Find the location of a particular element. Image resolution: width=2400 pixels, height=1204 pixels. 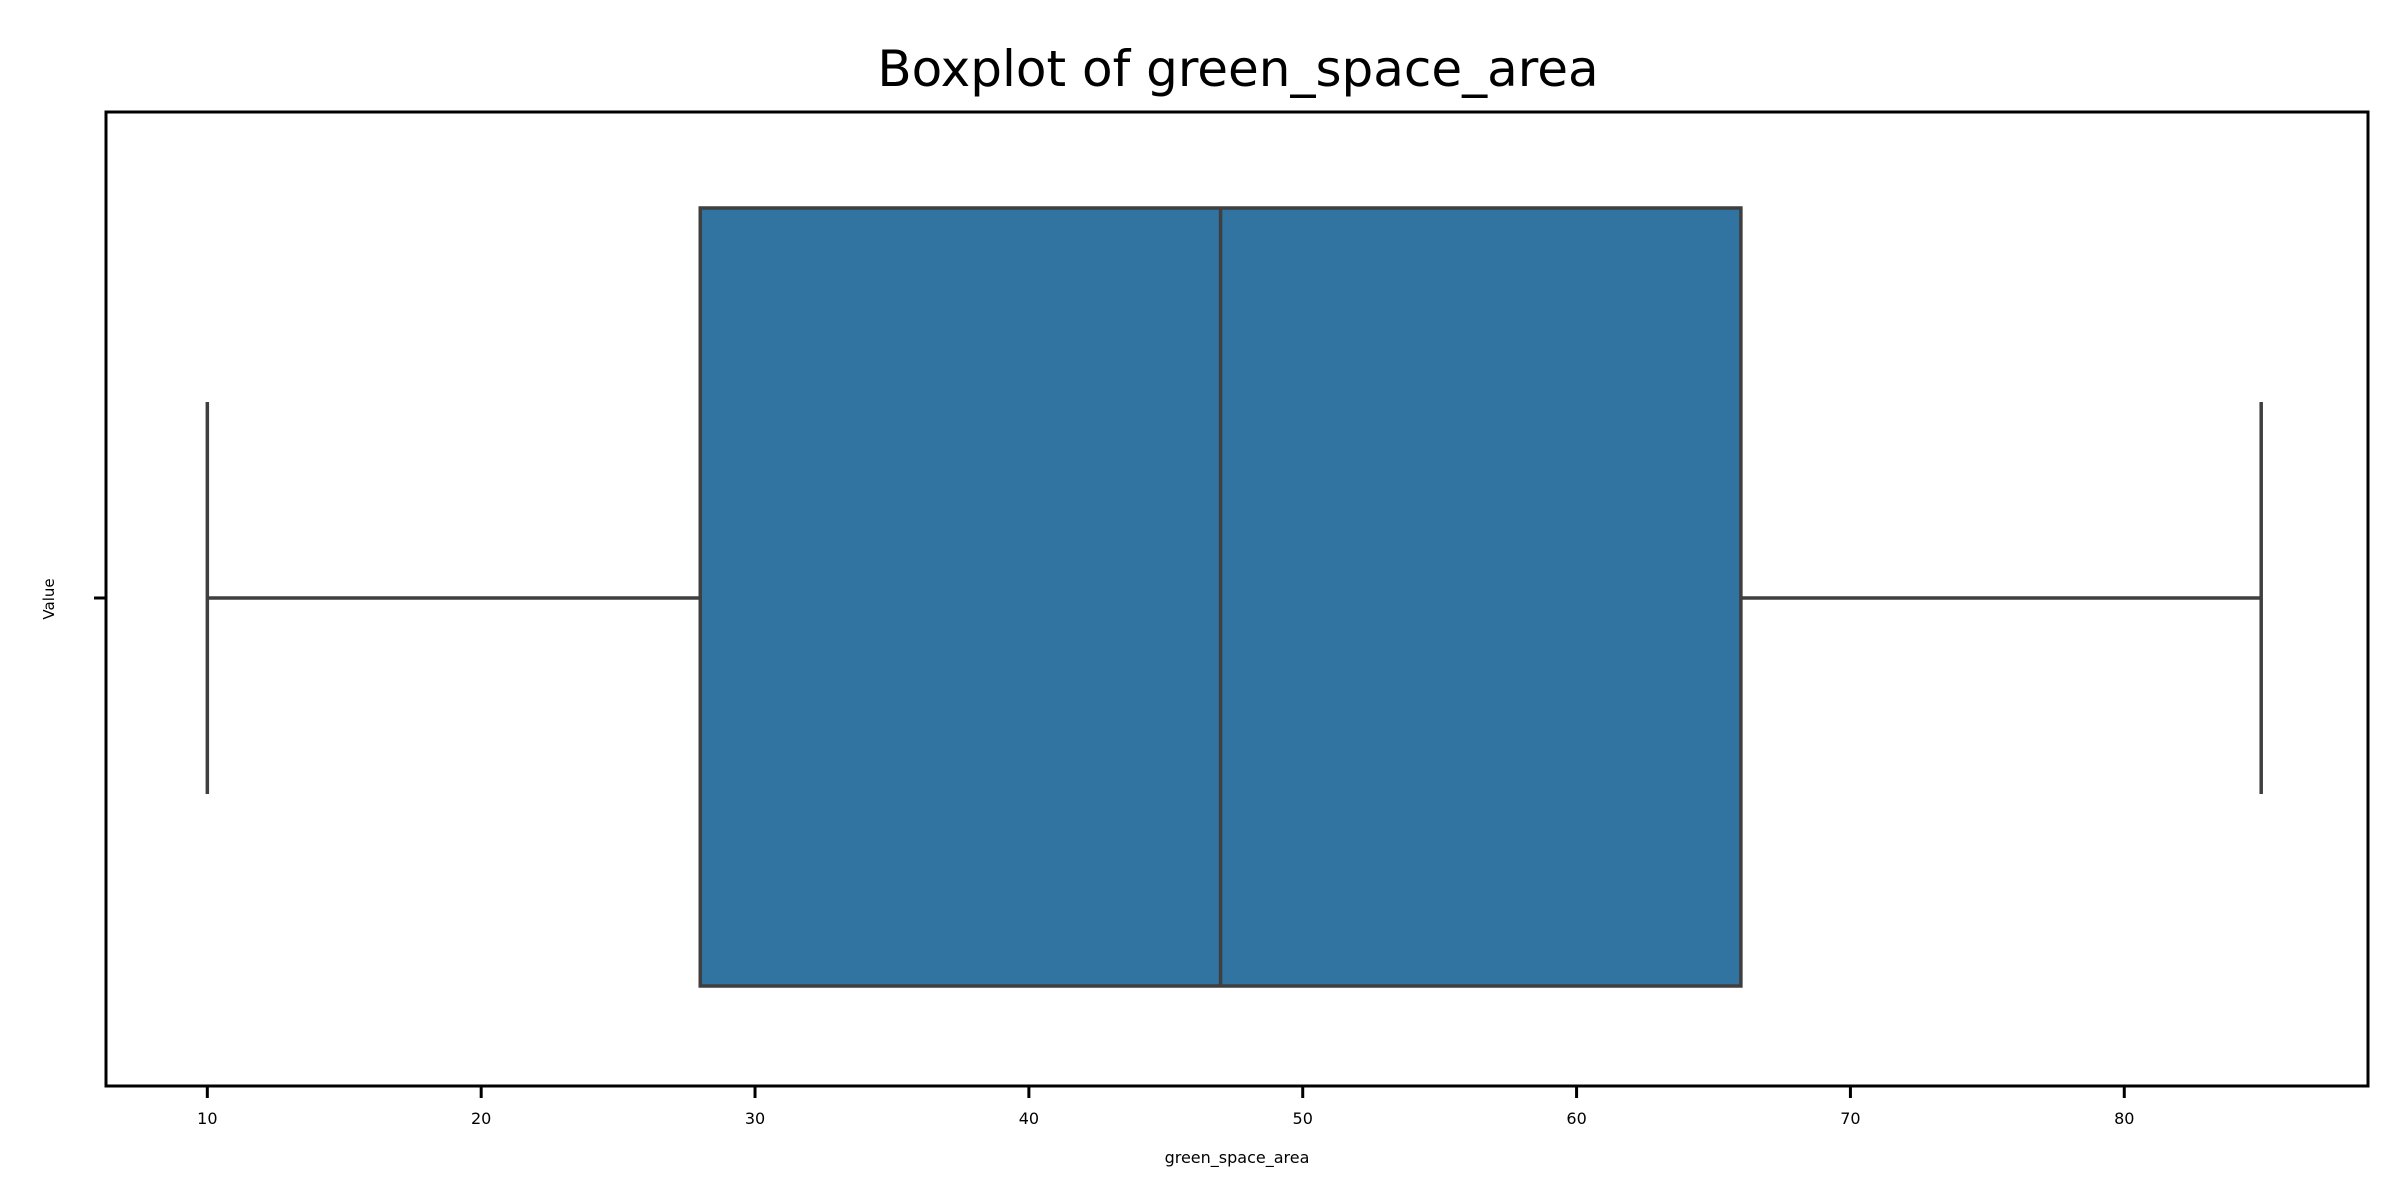

x-tick-label: 50 is located at coordinates (1303, 1118).